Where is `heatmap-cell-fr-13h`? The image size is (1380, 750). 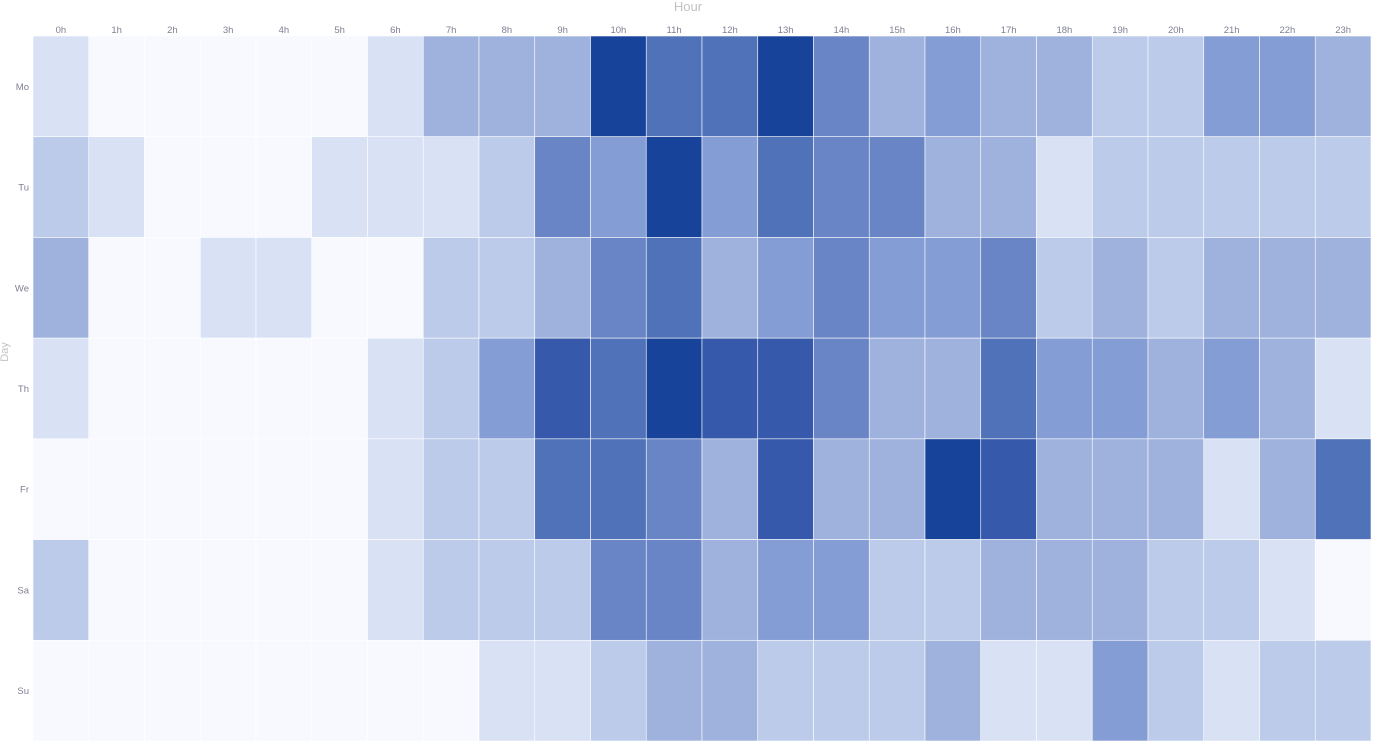 heatmap-cell-fr-13h is located at coordinates (785, 489).